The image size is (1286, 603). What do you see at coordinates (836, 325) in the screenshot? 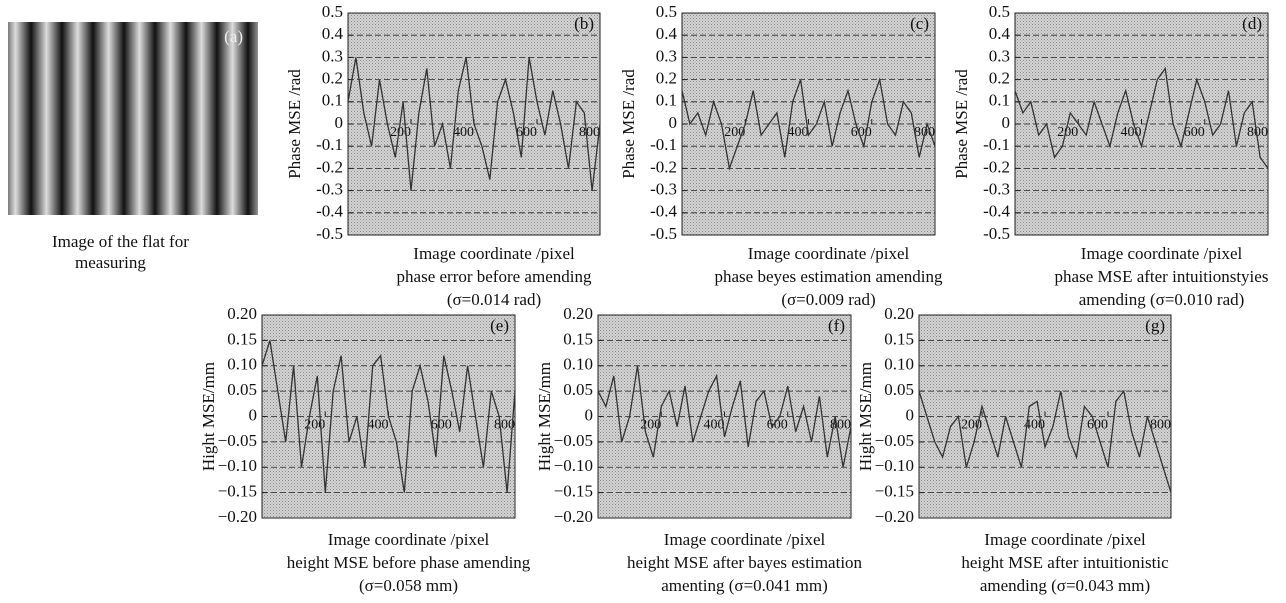
I see `panel-label: (f)` at bounding box center [836, 325].